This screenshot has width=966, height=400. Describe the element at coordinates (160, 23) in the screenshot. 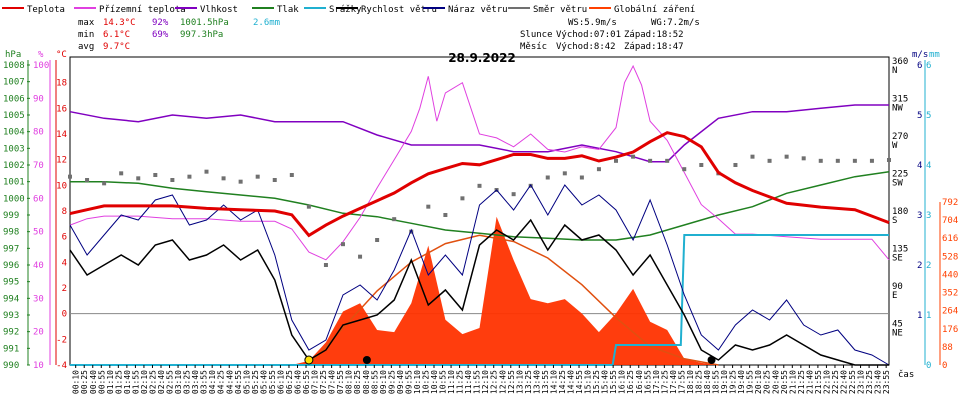

I see `stat-max-hum: 92%` at that location.